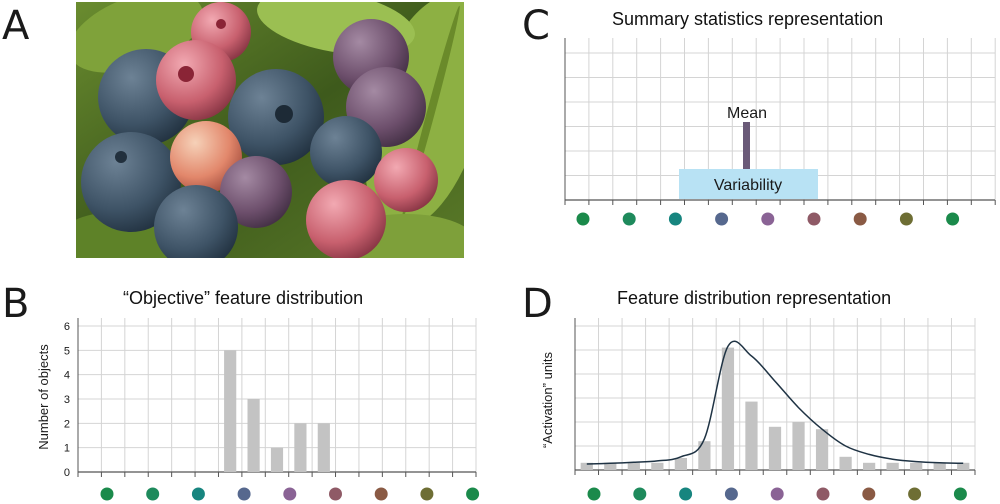 Image resolution: width=1000 pixels, height=504 pixels. Describe the element at coordinates (67, 351) in the screenshot. I see `y-tick-label: 5` at that location.